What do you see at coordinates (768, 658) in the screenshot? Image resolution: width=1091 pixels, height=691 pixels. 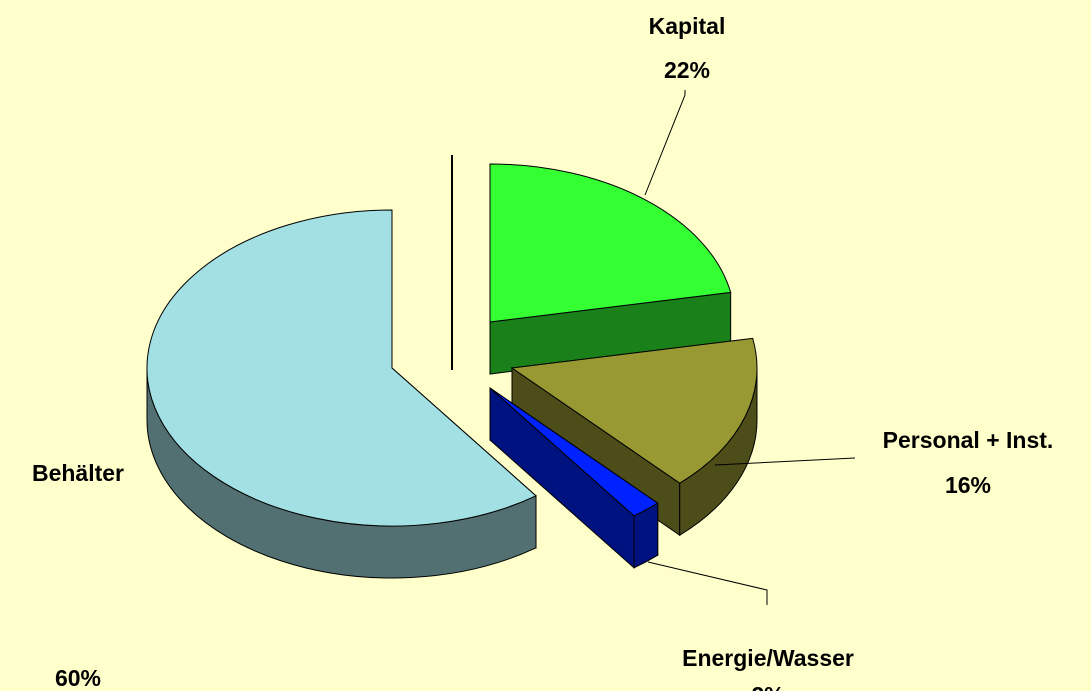 I see `slice-label: Energie/Wasser` at bounding box center [768, 658].